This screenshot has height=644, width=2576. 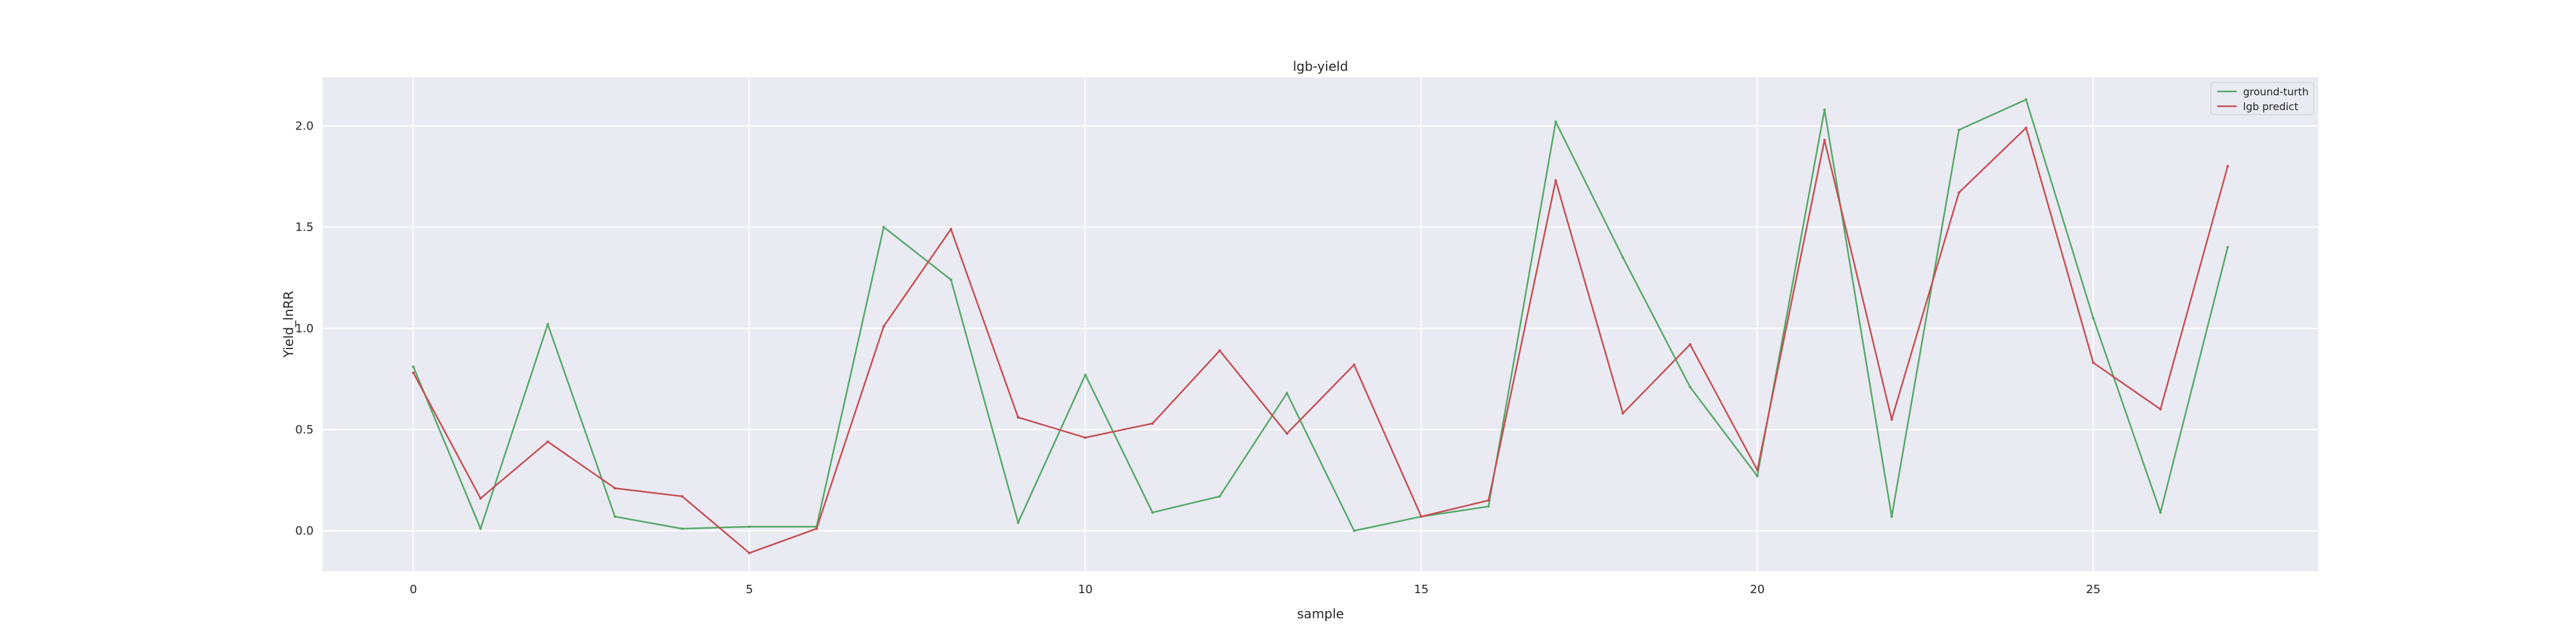 What do you see at coordinates (304, 430) in the screenshot?
I see `y-tick-label: 0.5` at bounding box center [304, 430].